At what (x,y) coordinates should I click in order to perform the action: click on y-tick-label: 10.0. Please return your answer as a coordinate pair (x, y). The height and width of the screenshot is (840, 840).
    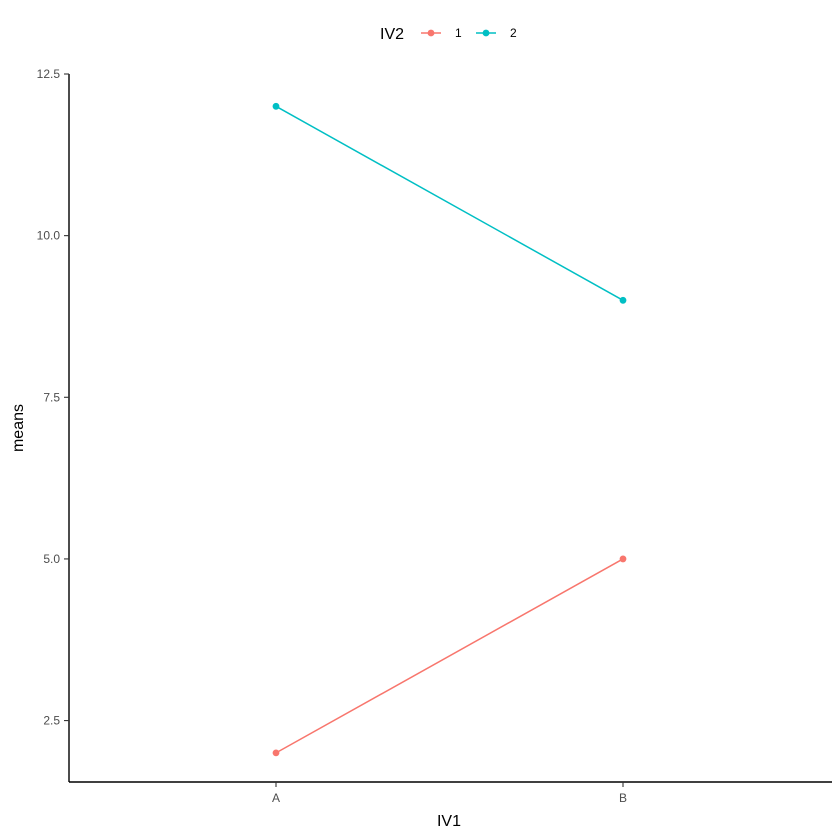
    Looking at the image, I should click on (49, 236).